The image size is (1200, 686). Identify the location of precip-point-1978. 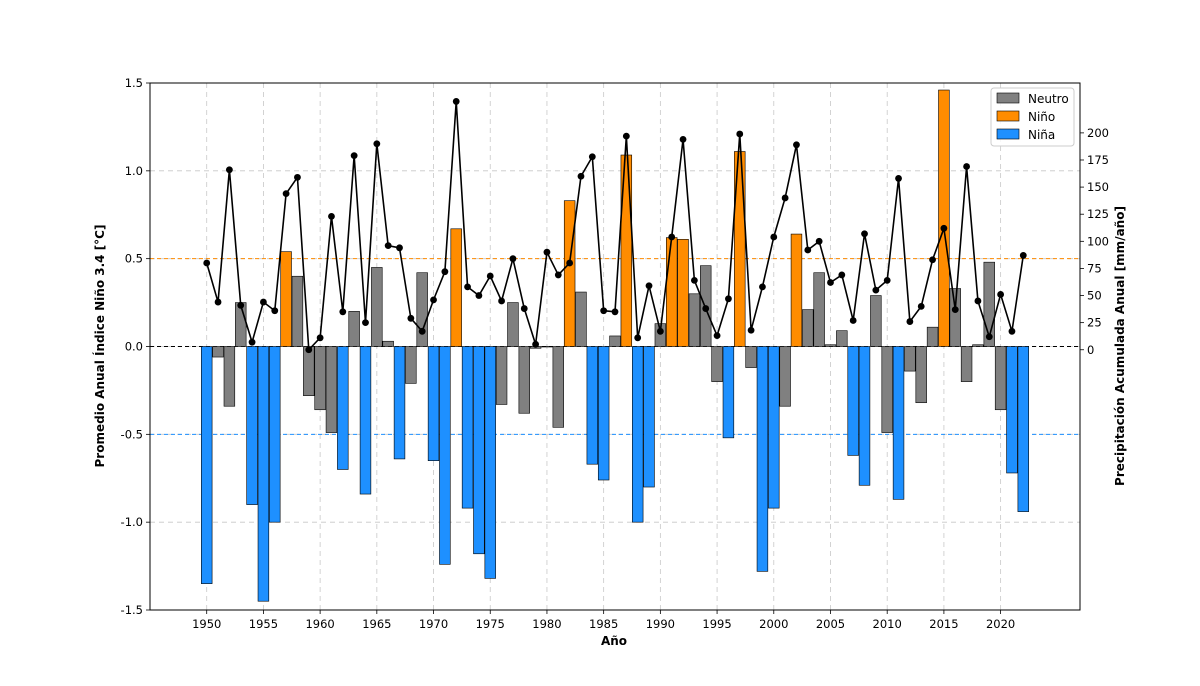
(524, 308).